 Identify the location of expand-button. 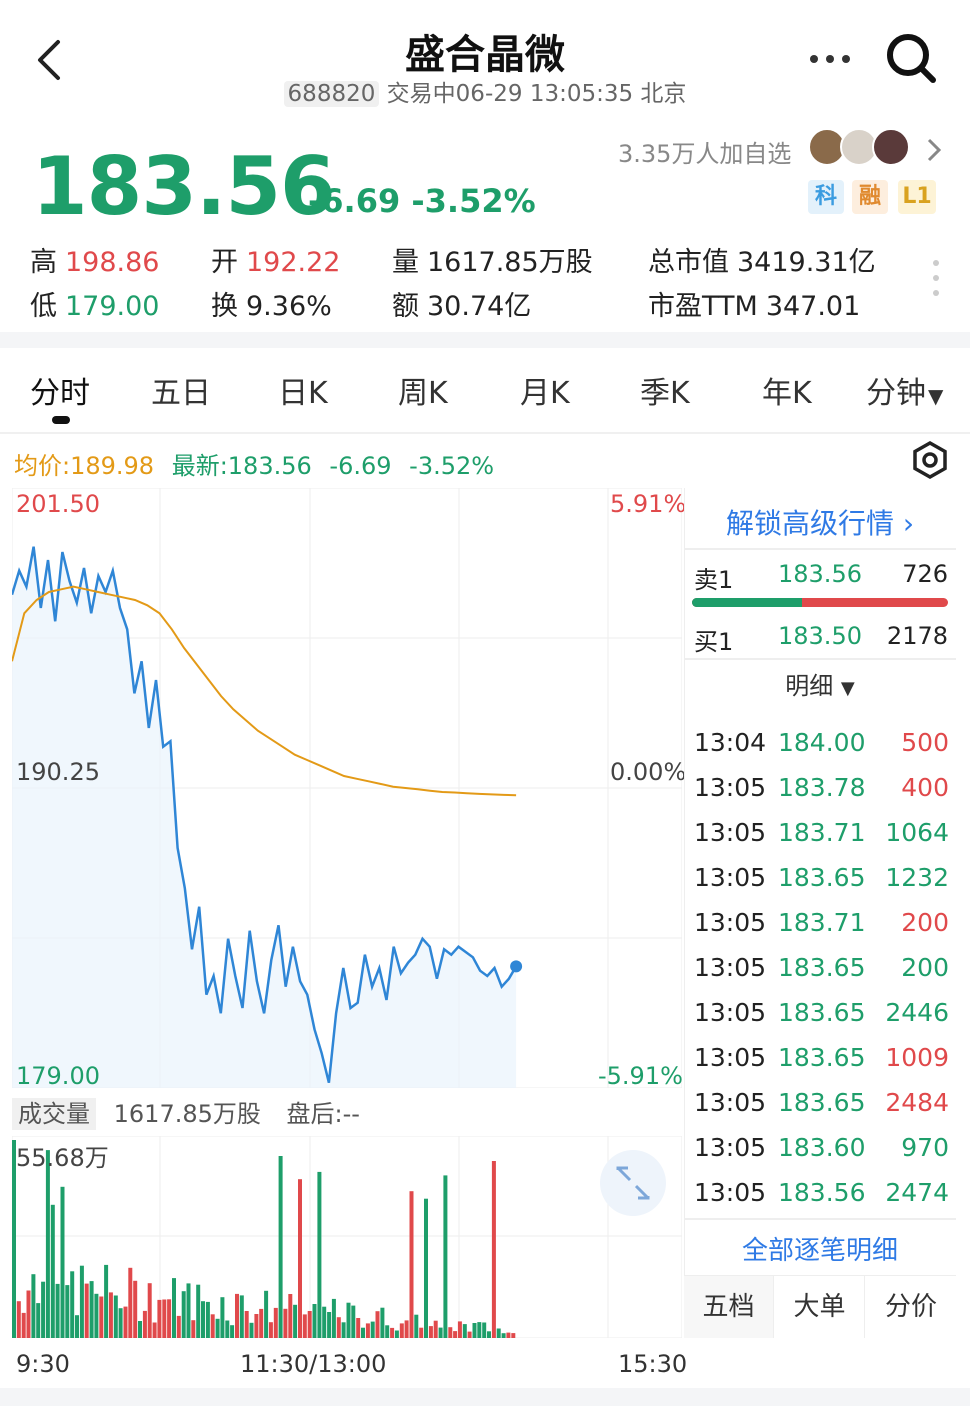
(633, 1183).